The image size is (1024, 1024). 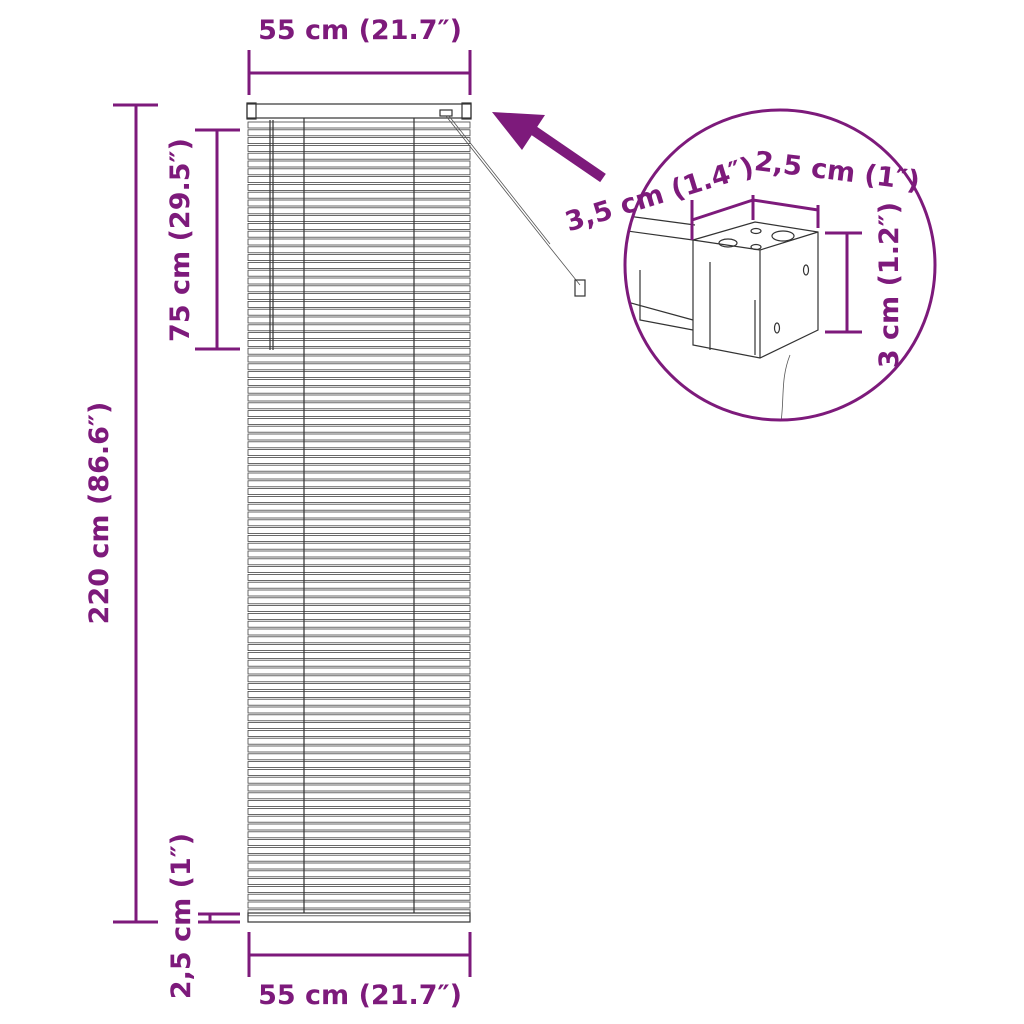 What do you see at coordinates (513, 200) in the screenshot?
I see `tilt-wand` at bounding box center [513, 200].